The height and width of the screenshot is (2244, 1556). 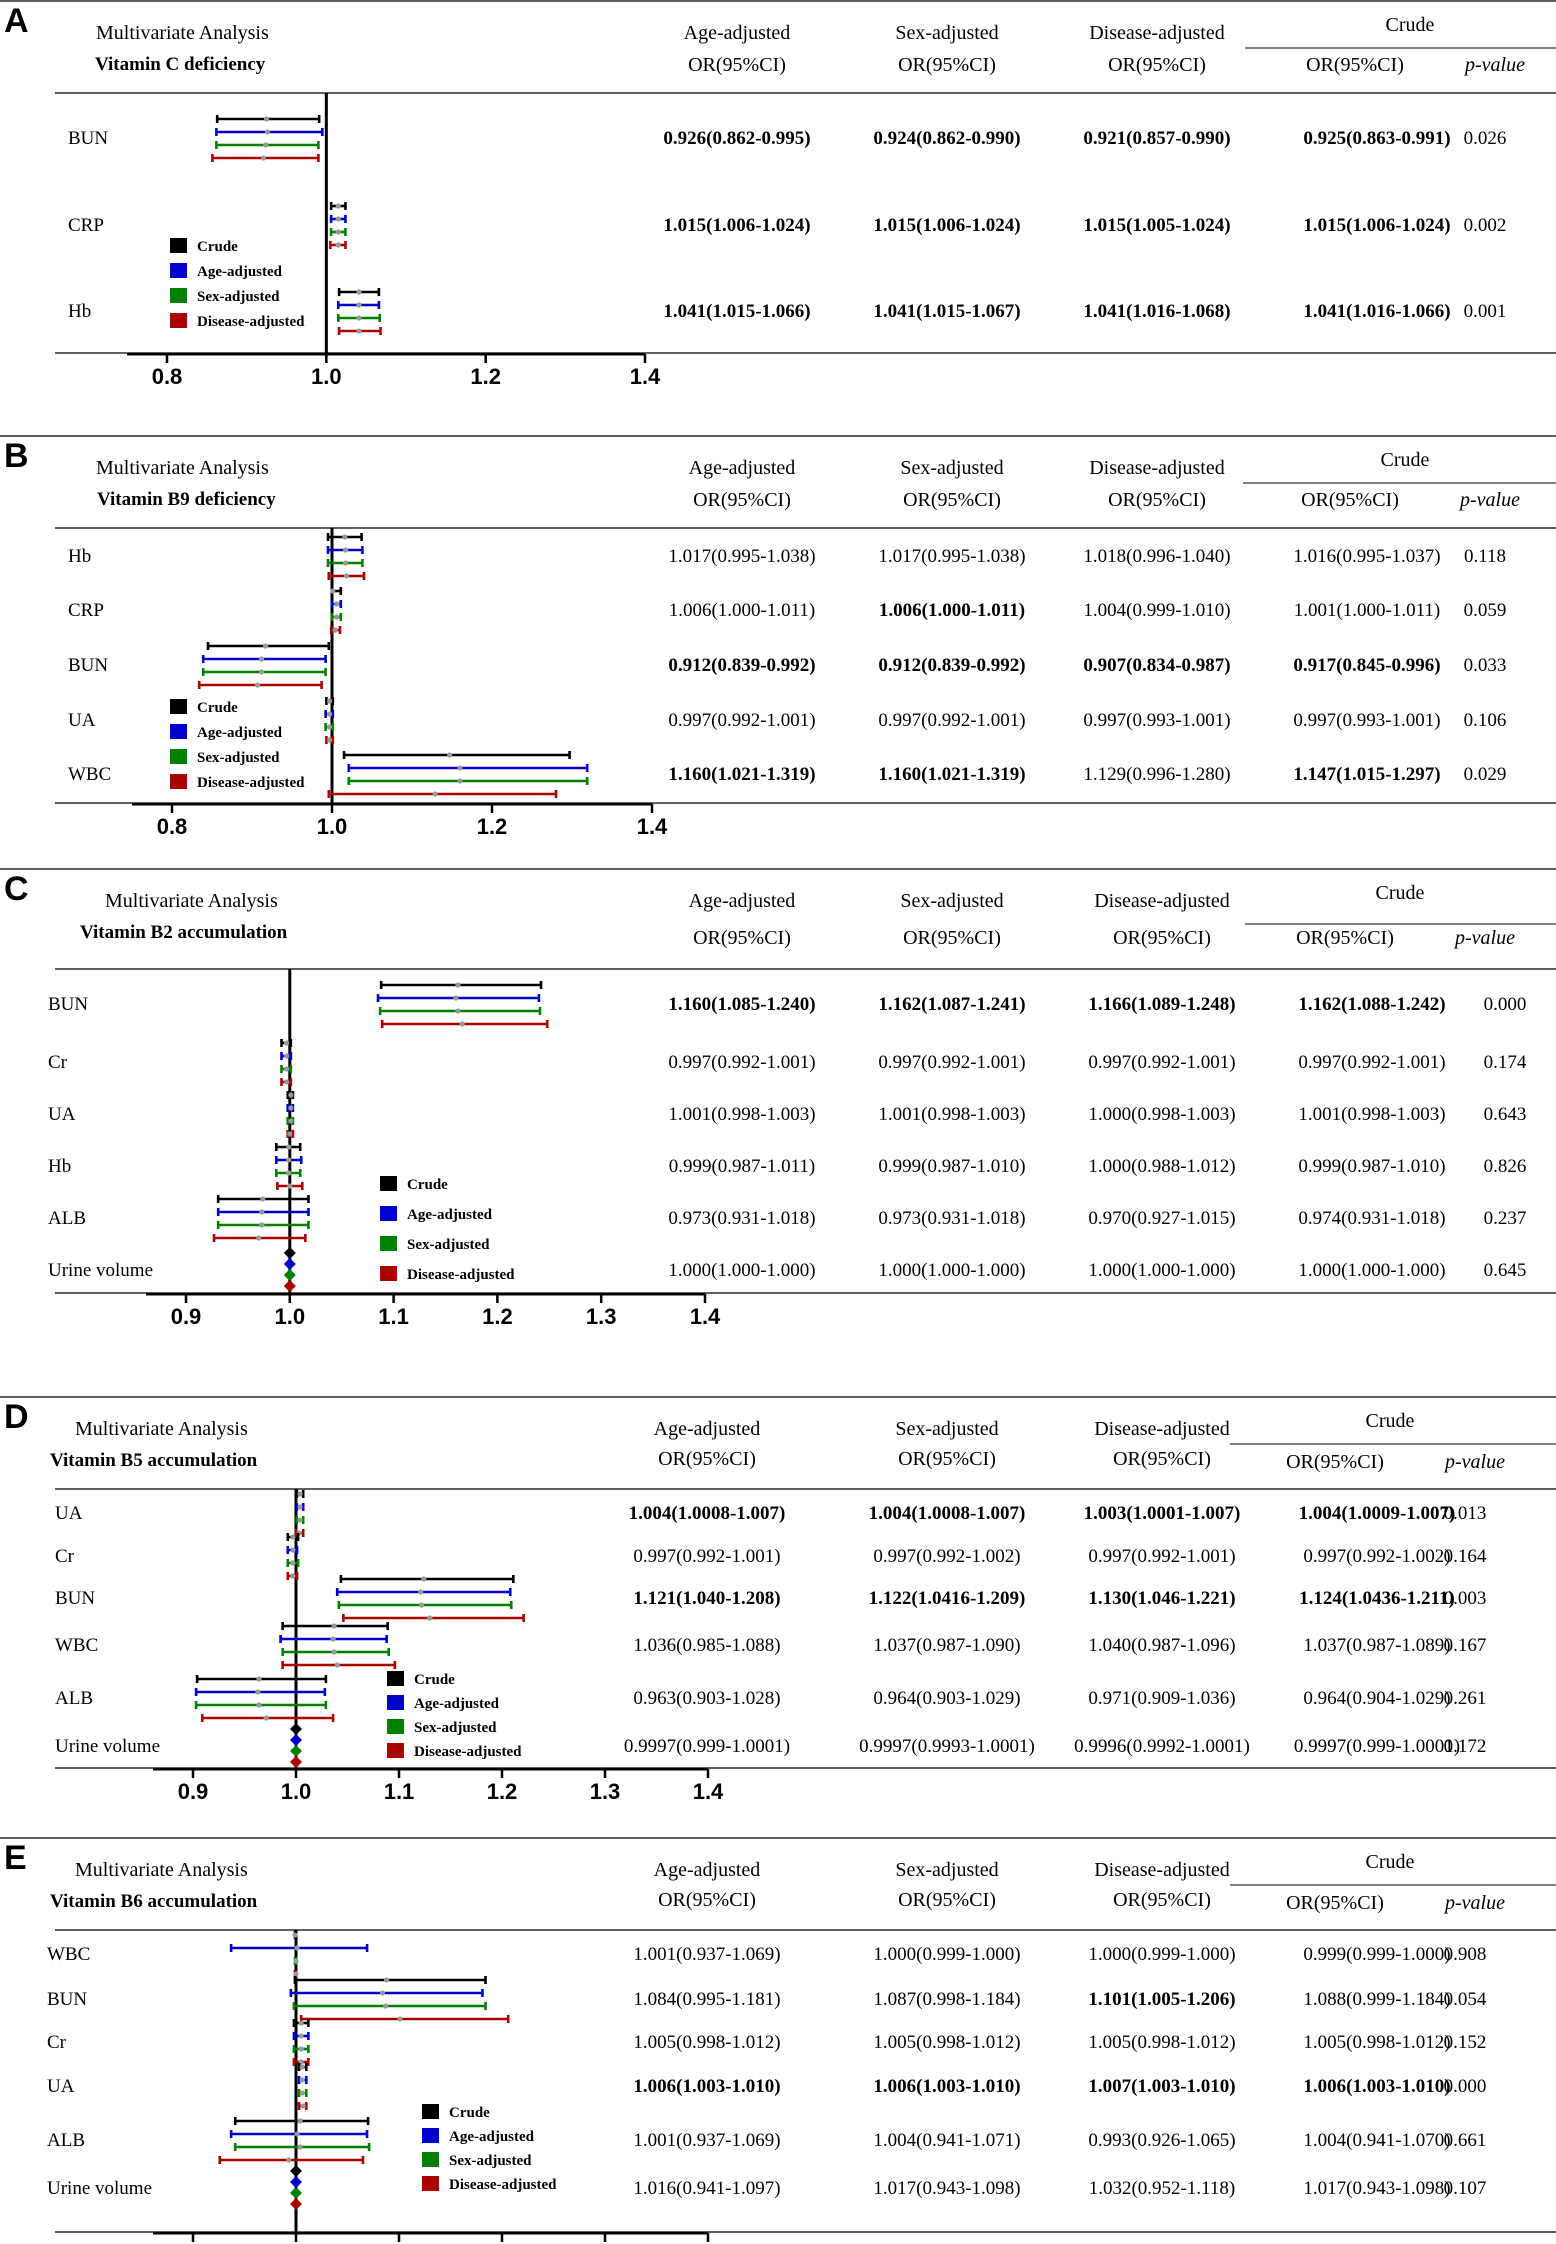 I want to click on p-value-cell: 0.237, so click(x=1505, y=1218).